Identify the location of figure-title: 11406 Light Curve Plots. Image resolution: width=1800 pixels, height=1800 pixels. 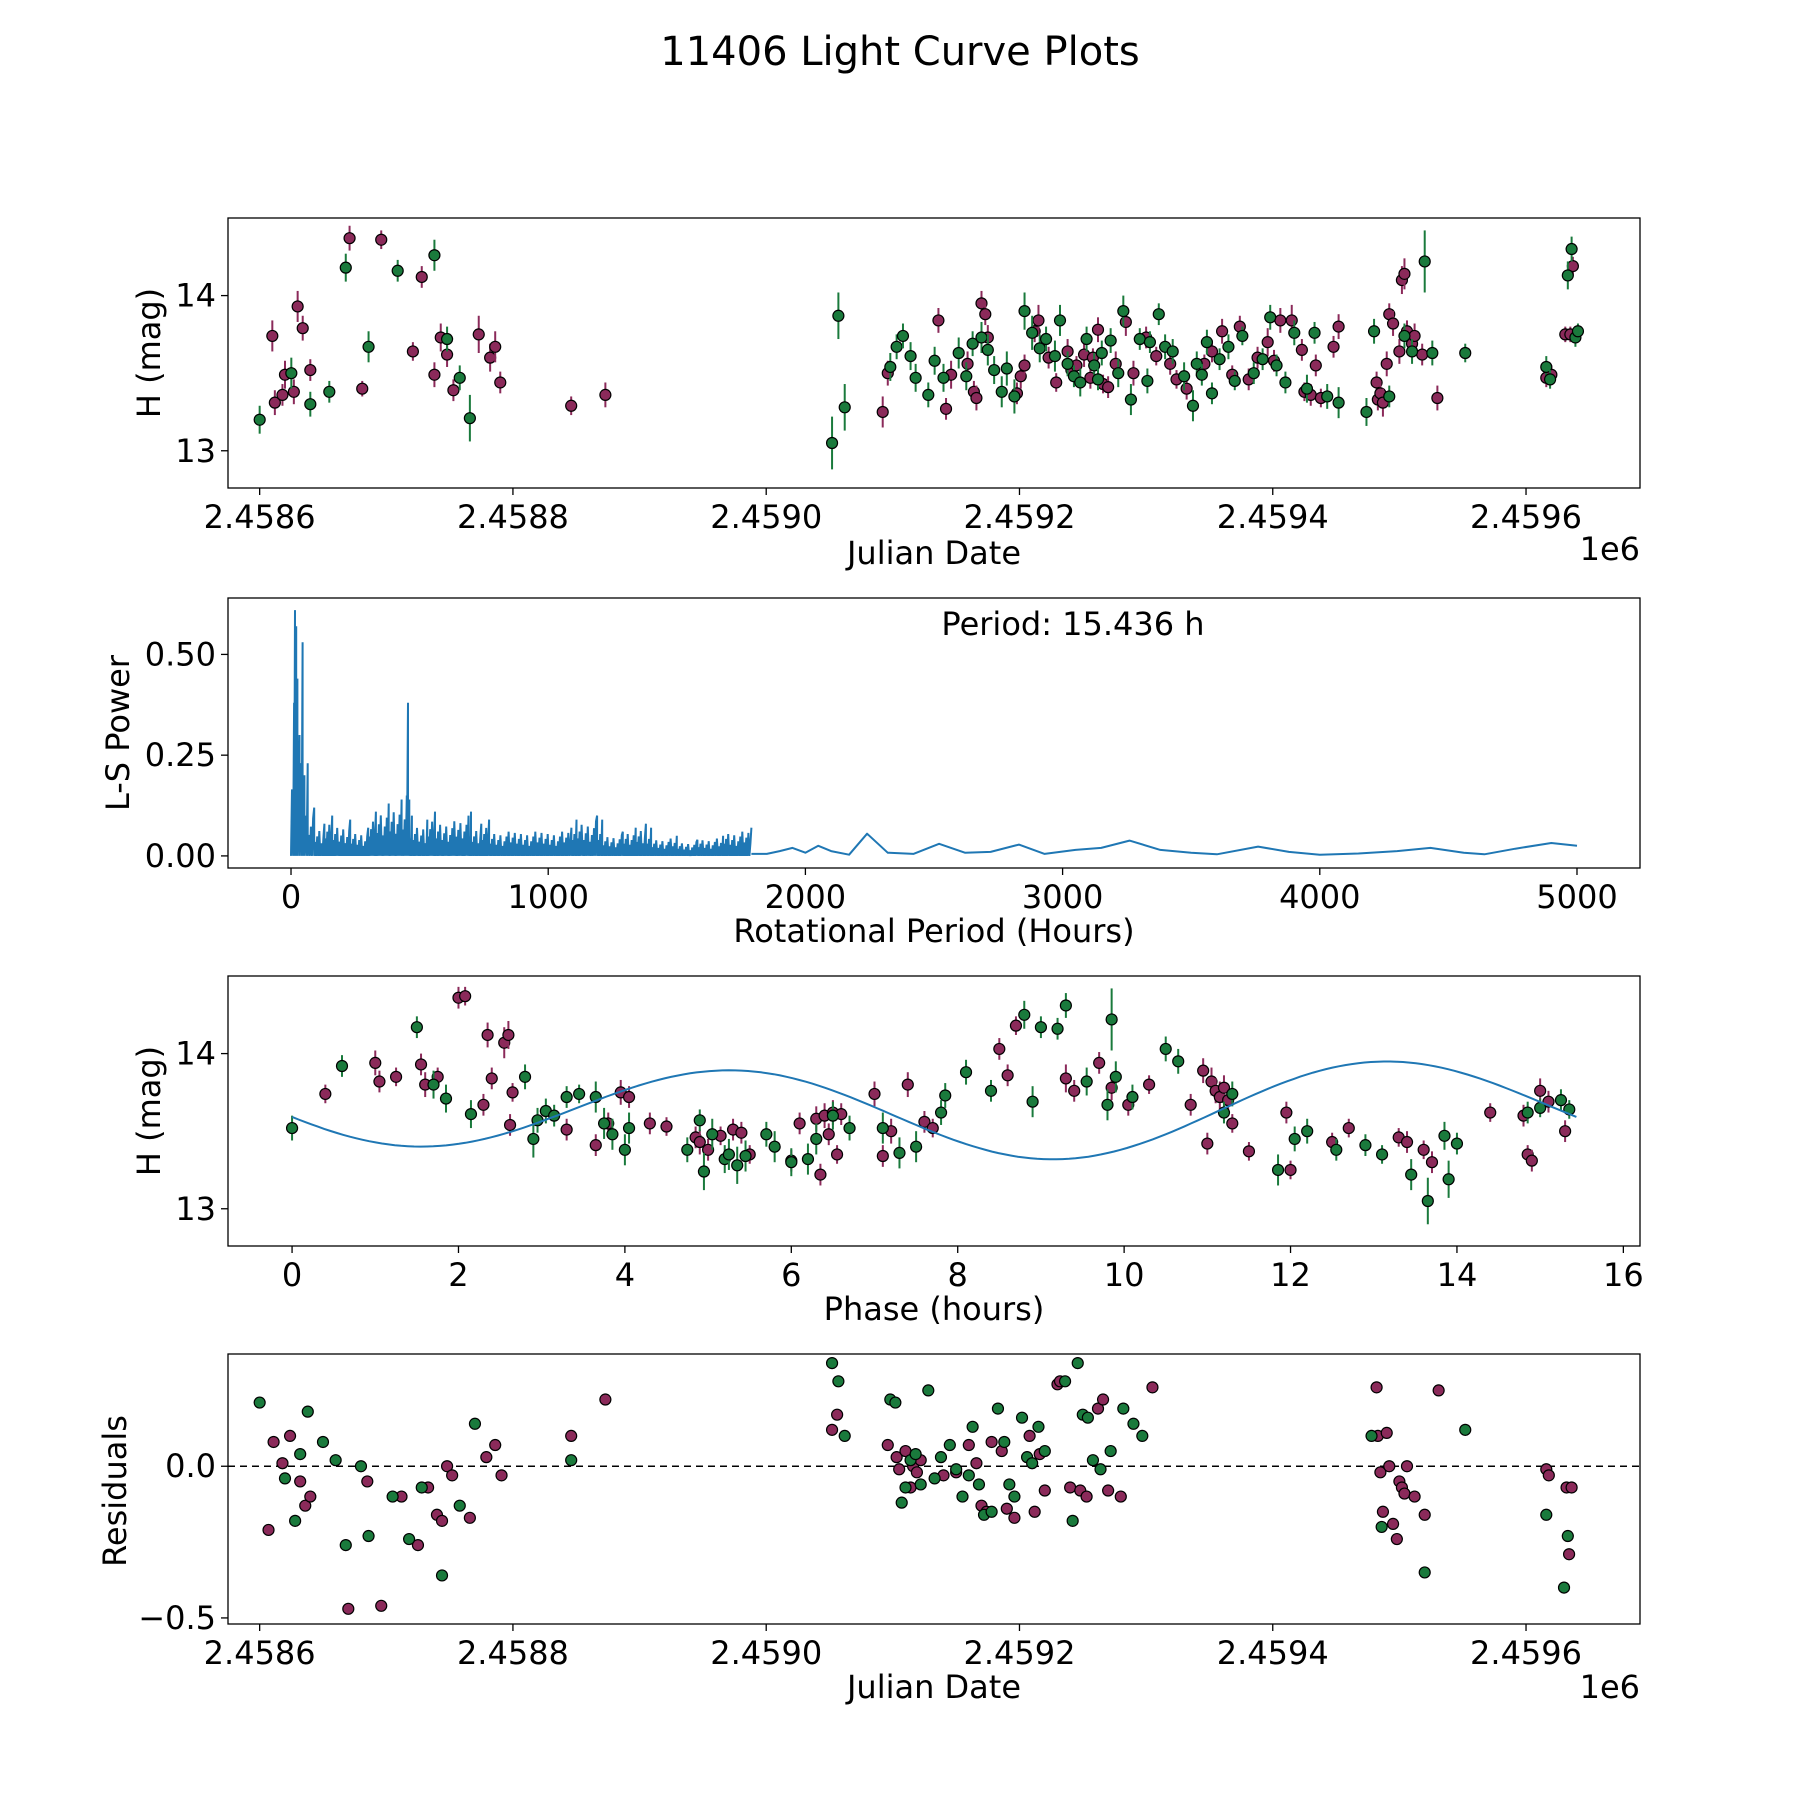
(899, 52).